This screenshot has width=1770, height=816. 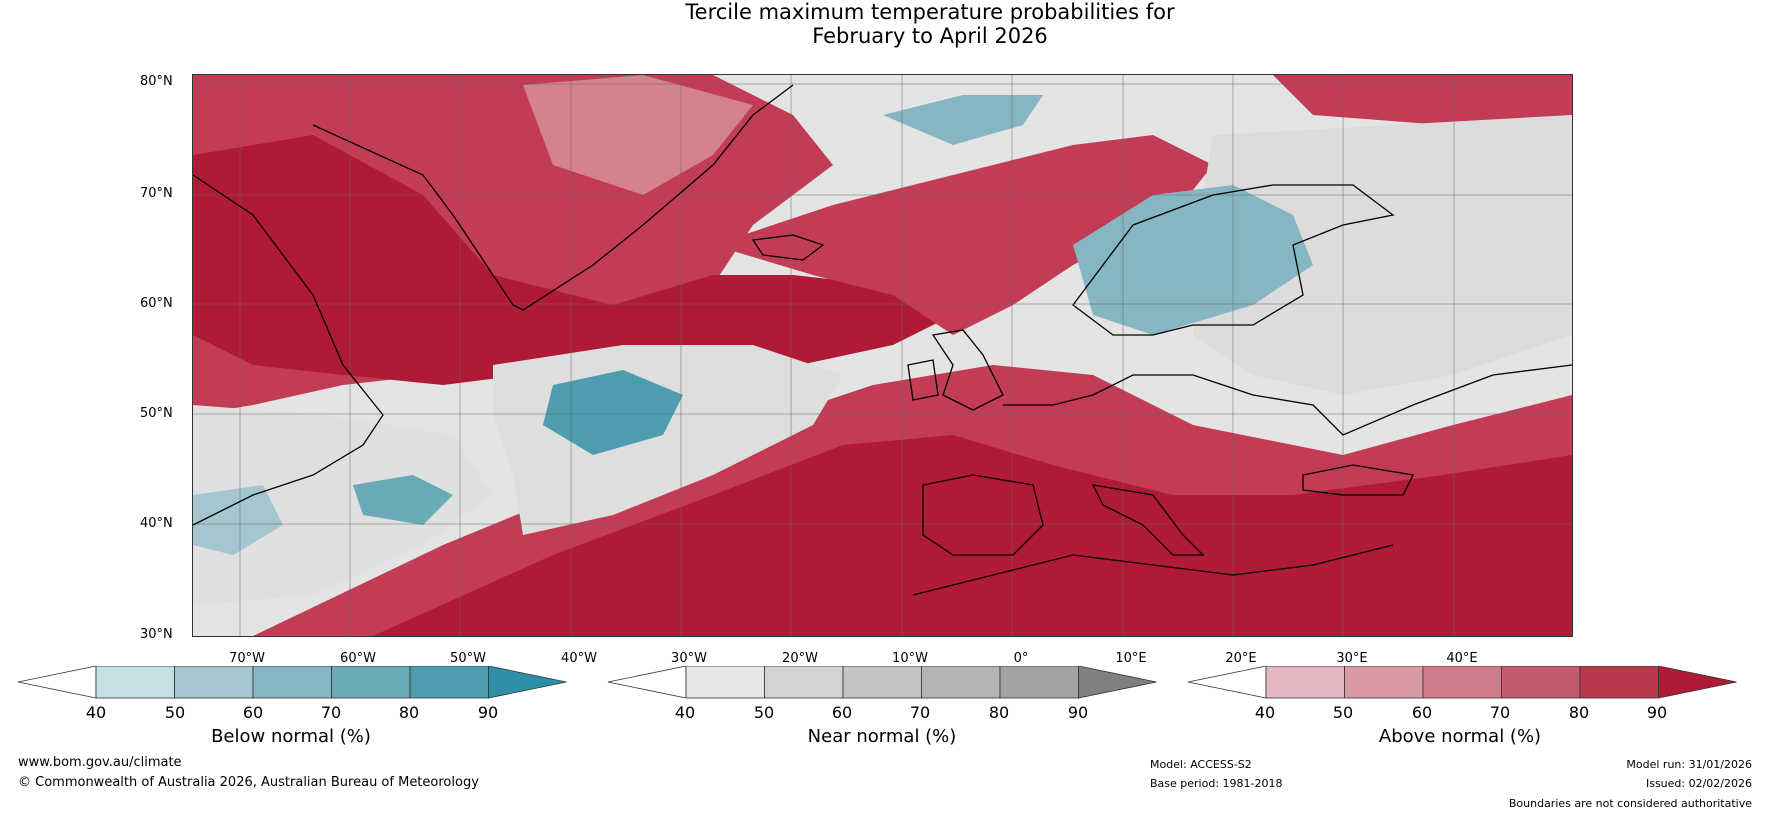 I want to click on above-normal-region-greenland, so click(x=638, y=135).